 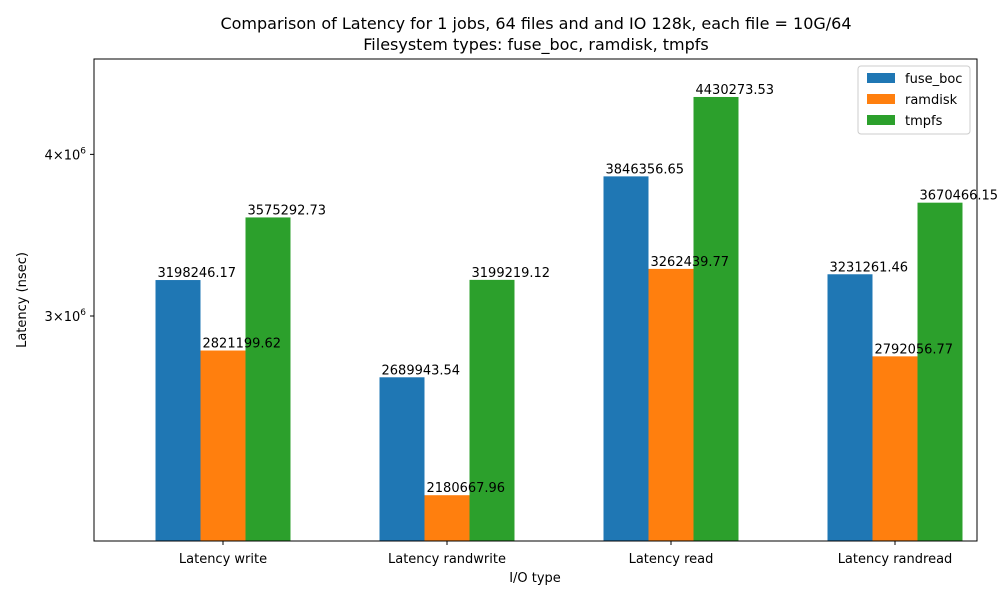 I want to click on x-tick-label-0: Latency write, so click(x=223, y=559).